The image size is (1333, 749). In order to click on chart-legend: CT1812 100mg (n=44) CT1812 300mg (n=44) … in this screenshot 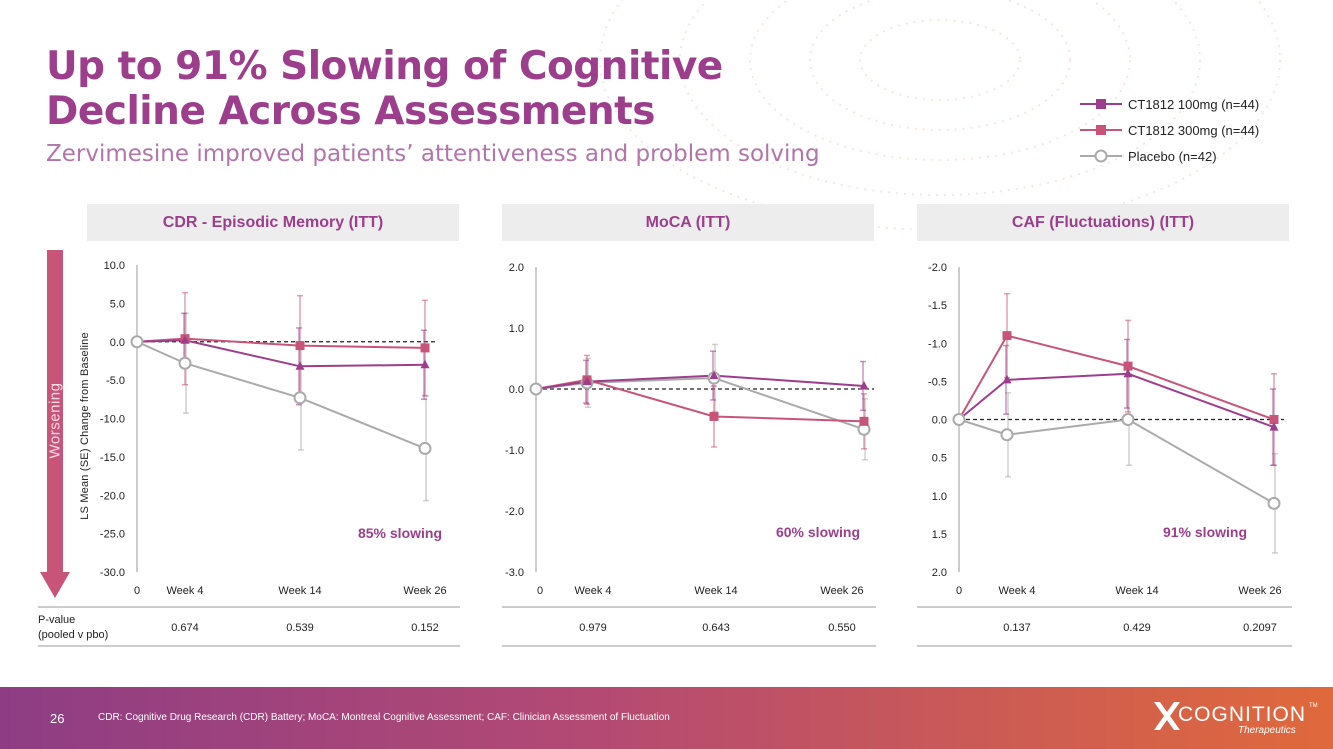, I will do `click(1169, 130)`.